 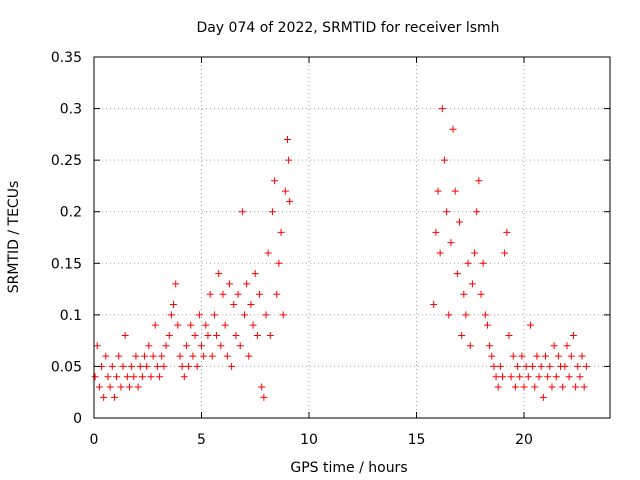 What do you see at coordinates (66, 238) in the screenshot?
I see `y-axis-tick-labels: 0 0.05 0.1 0.15 0.2 0.25 0.3 0.35` at bounding box center [66, 238].